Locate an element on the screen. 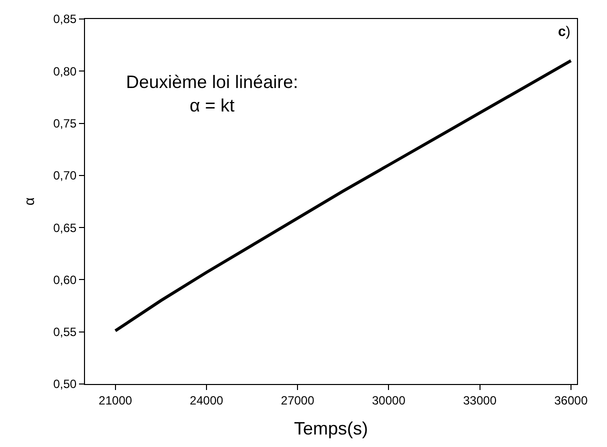 This screenshot has height=447, width=607. annotation: Deuxième loi linéaire: α = kt is located at coordinates (212, 94).